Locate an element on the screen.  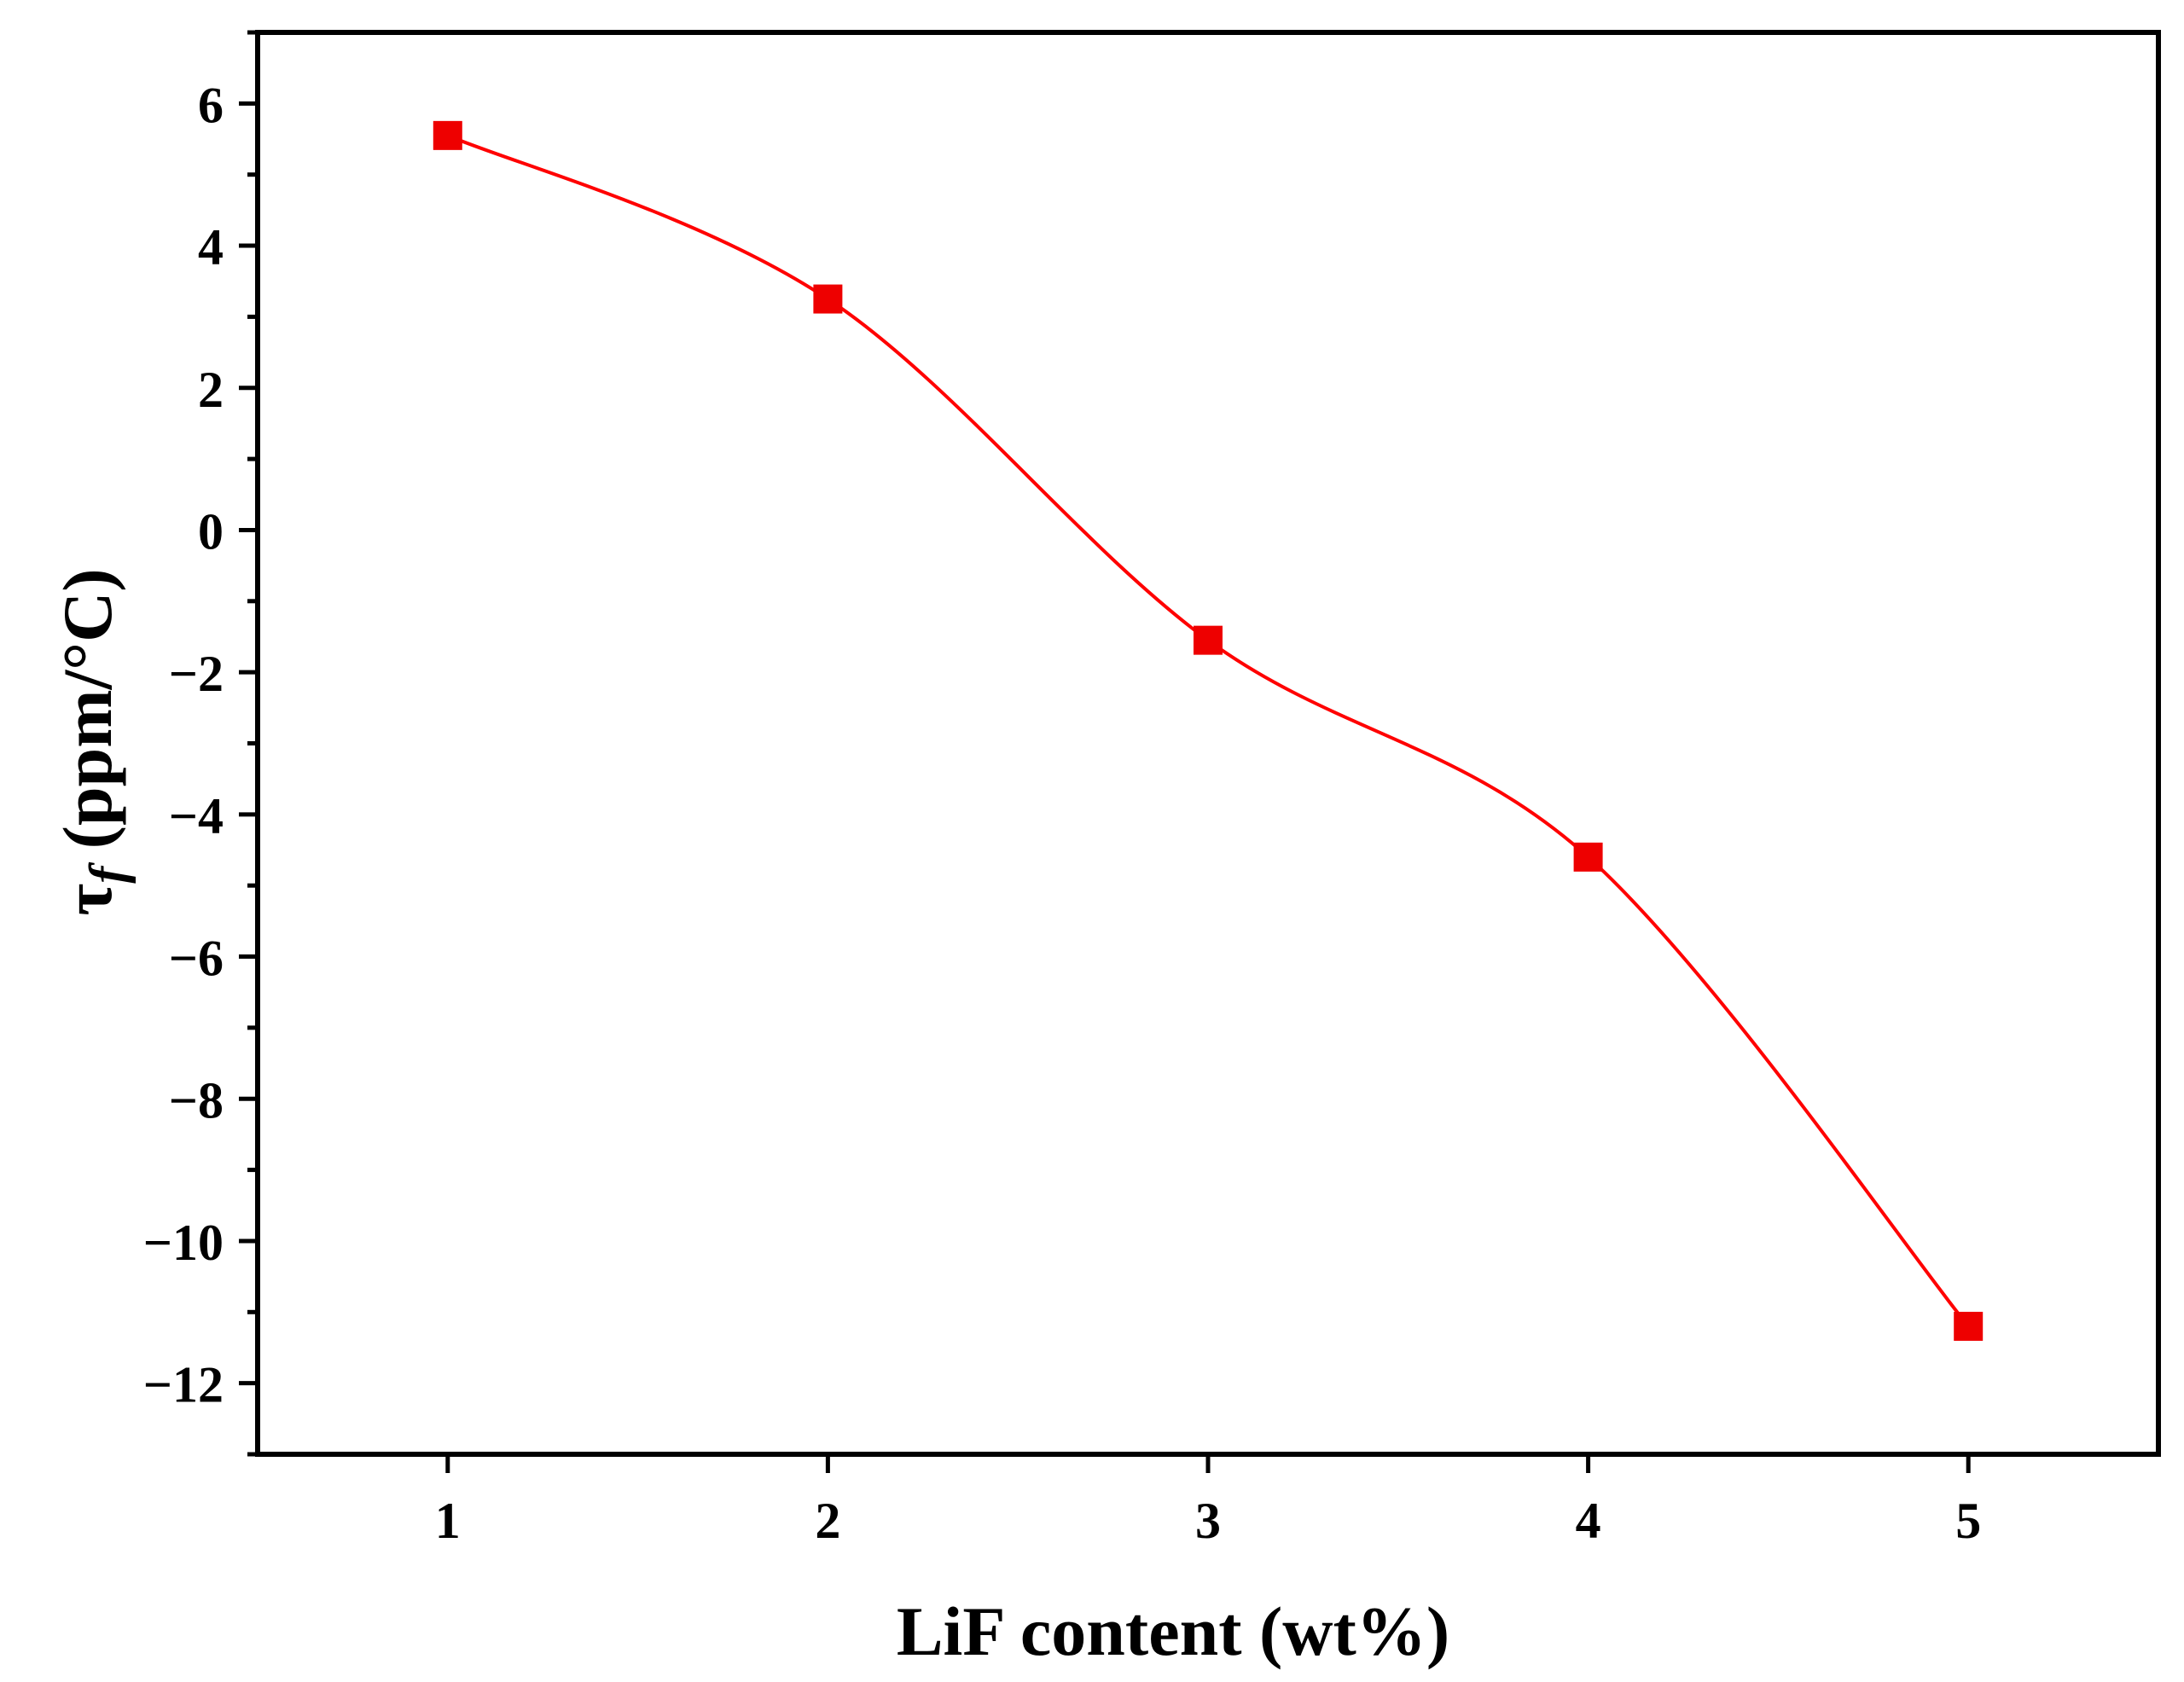
y-tick-label: 2 is located at coordinates (211, 390).